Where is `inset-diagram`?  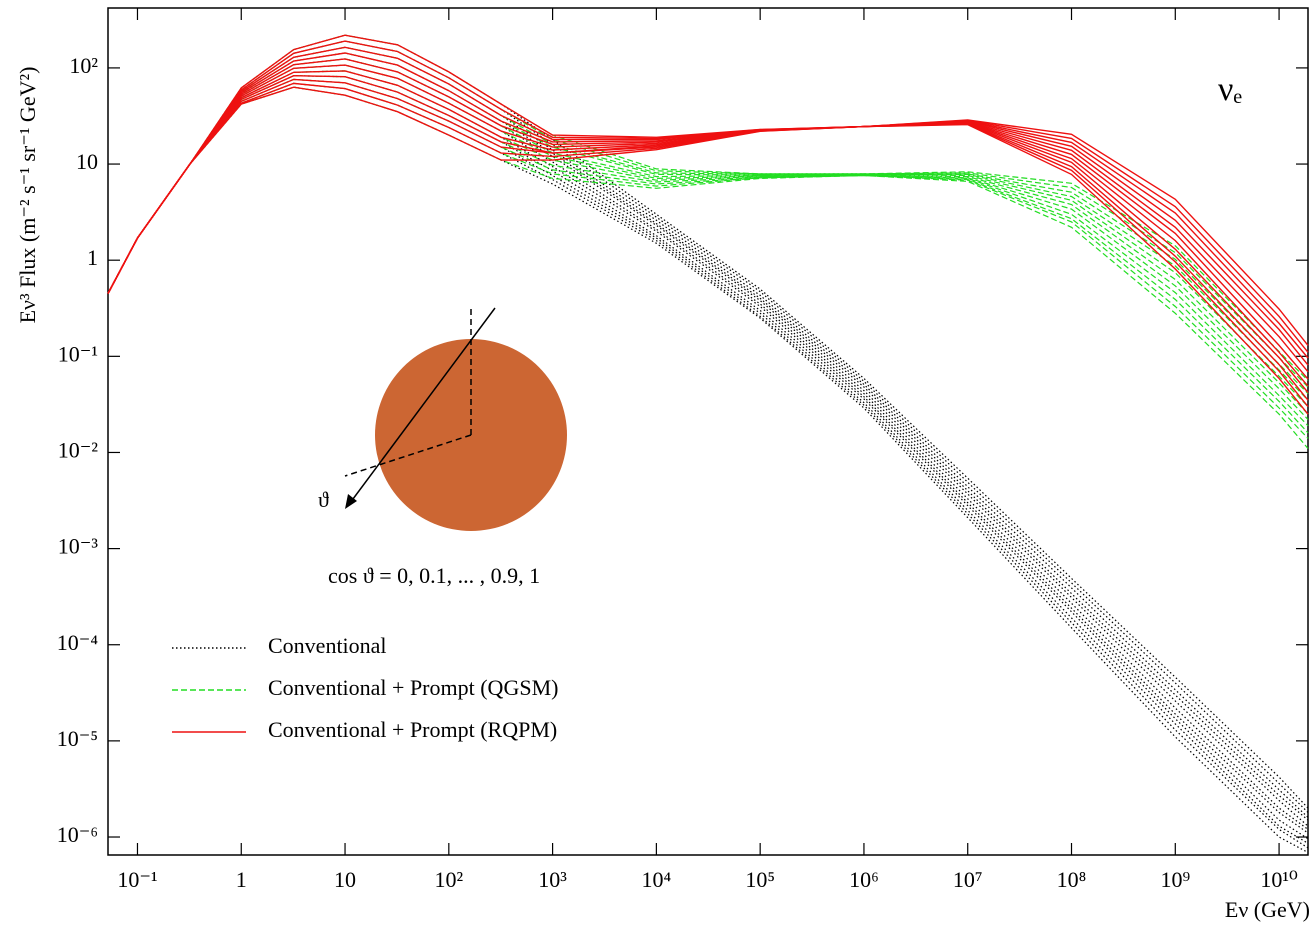 inset-diagram is located at coordinates (455, 419).